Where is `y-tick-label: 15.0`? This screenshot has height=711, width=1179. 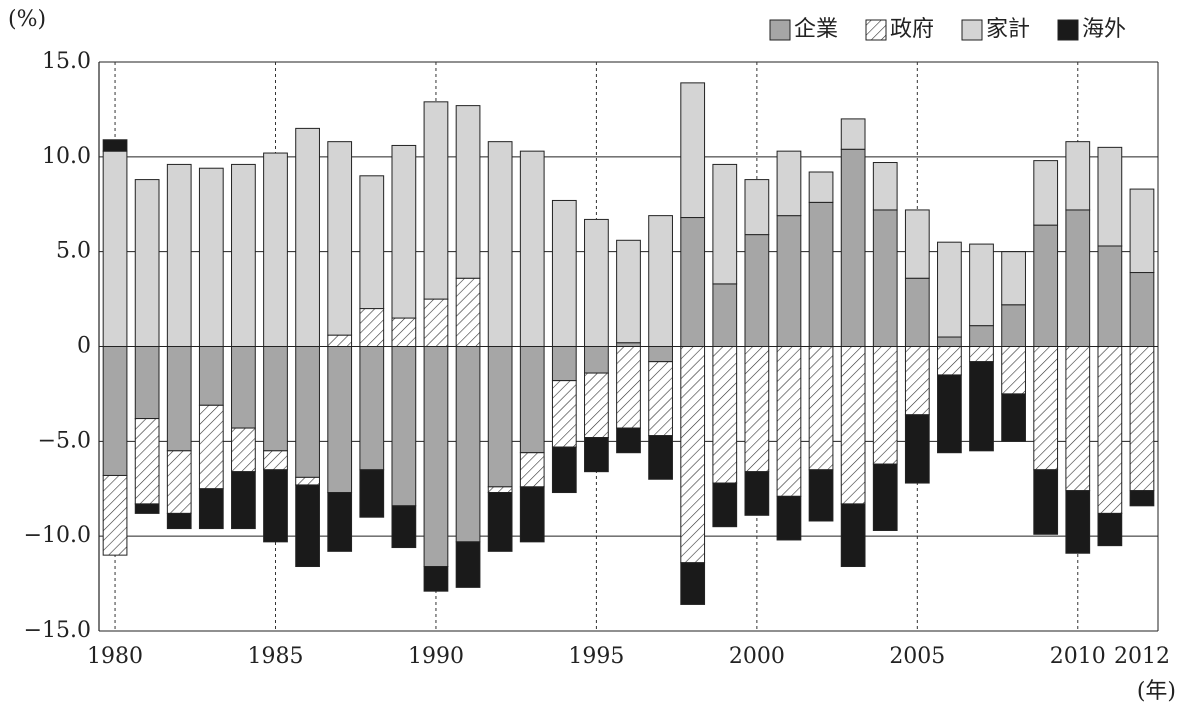 y-tick-label: 15.0 is located at coordinates (66, 61).